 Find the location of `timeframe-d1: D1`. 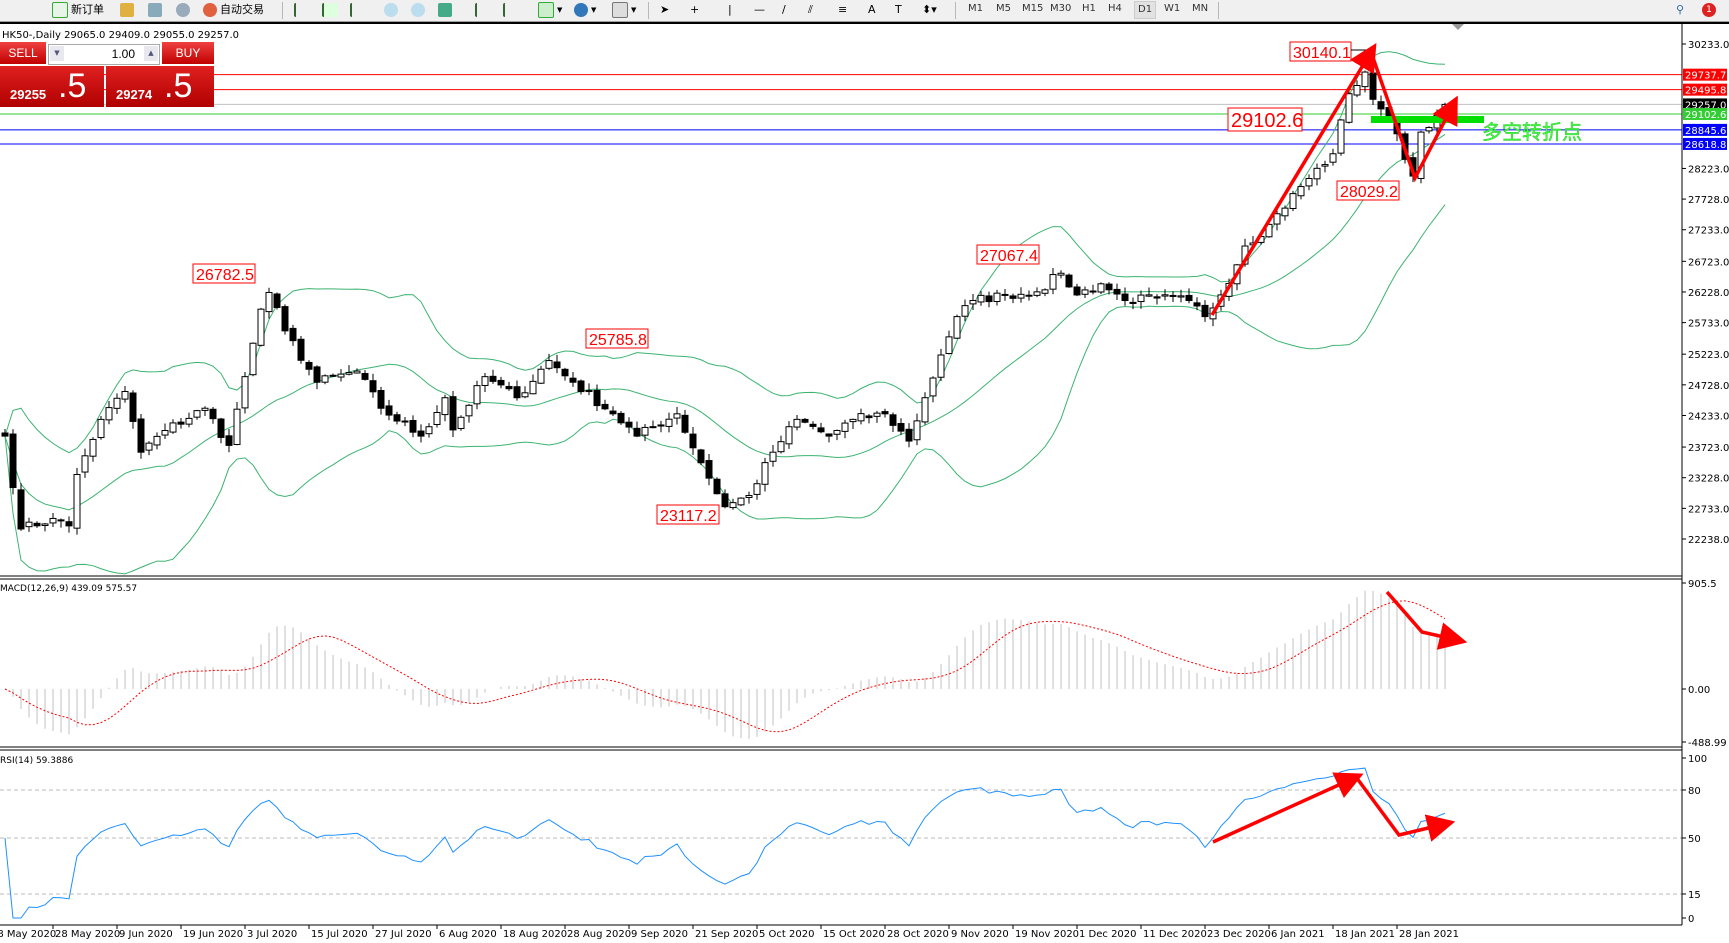

timeframe-d1: D1 is located at coordinates (1145, 10).